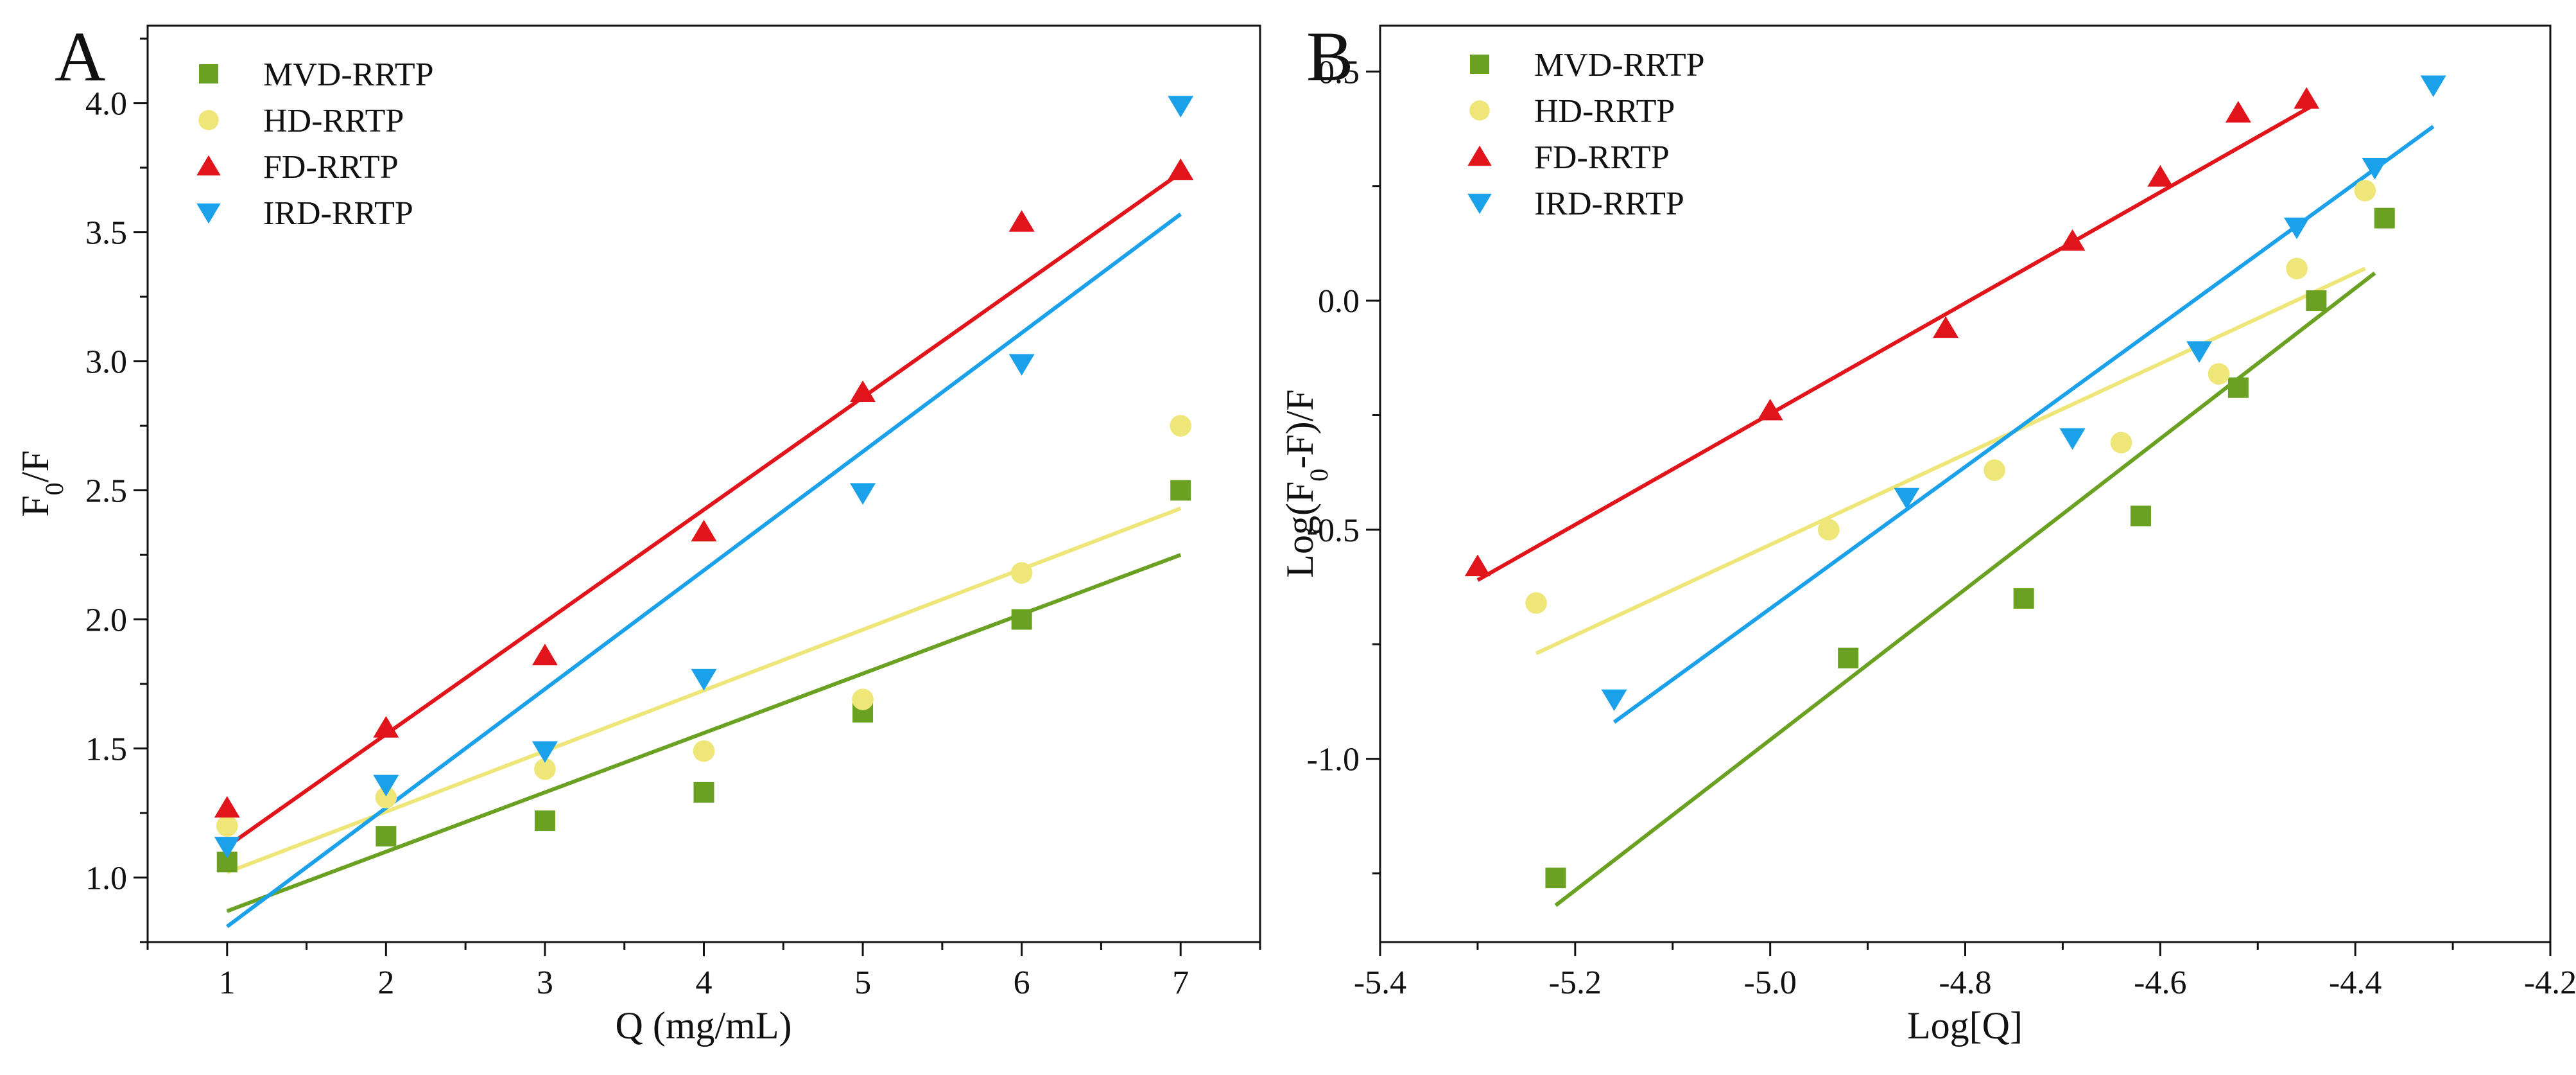 Image resolution: width=2576 pixels, height=1075 pixels. What do you see at coordinates (106, 233) in the screenshot?
I see `y-tick-label: 3.5` at bounding box center [106, 233].